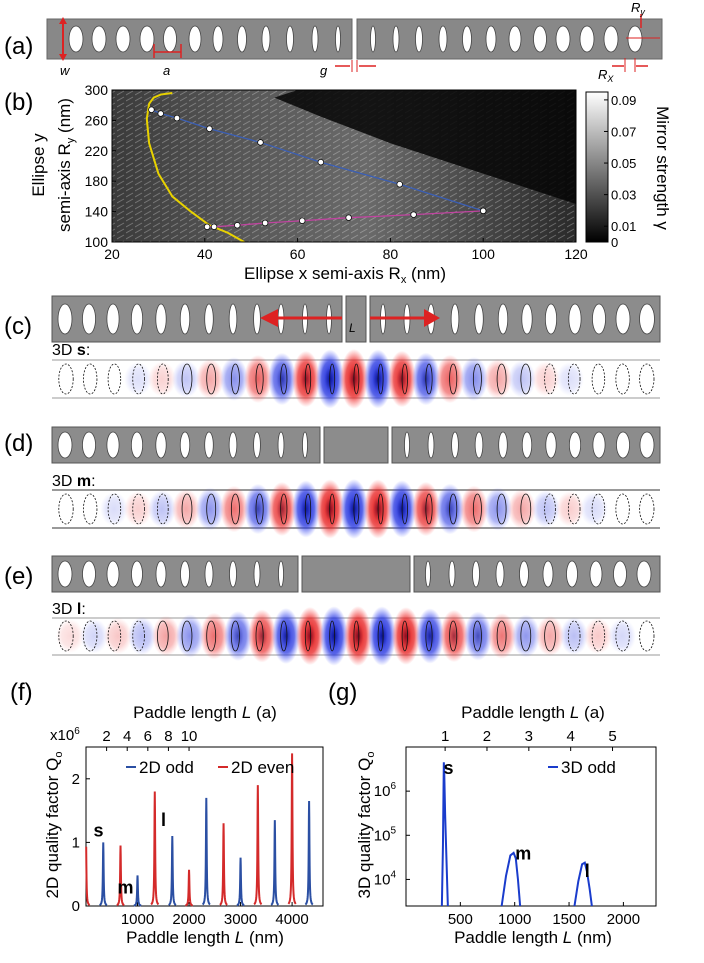 The height and width of the screenshot is (963, 704). What do you see at coordinates (97, 151) in the screenshot?
I see `y-tick-label: 220` at bounding box center [97, 151].